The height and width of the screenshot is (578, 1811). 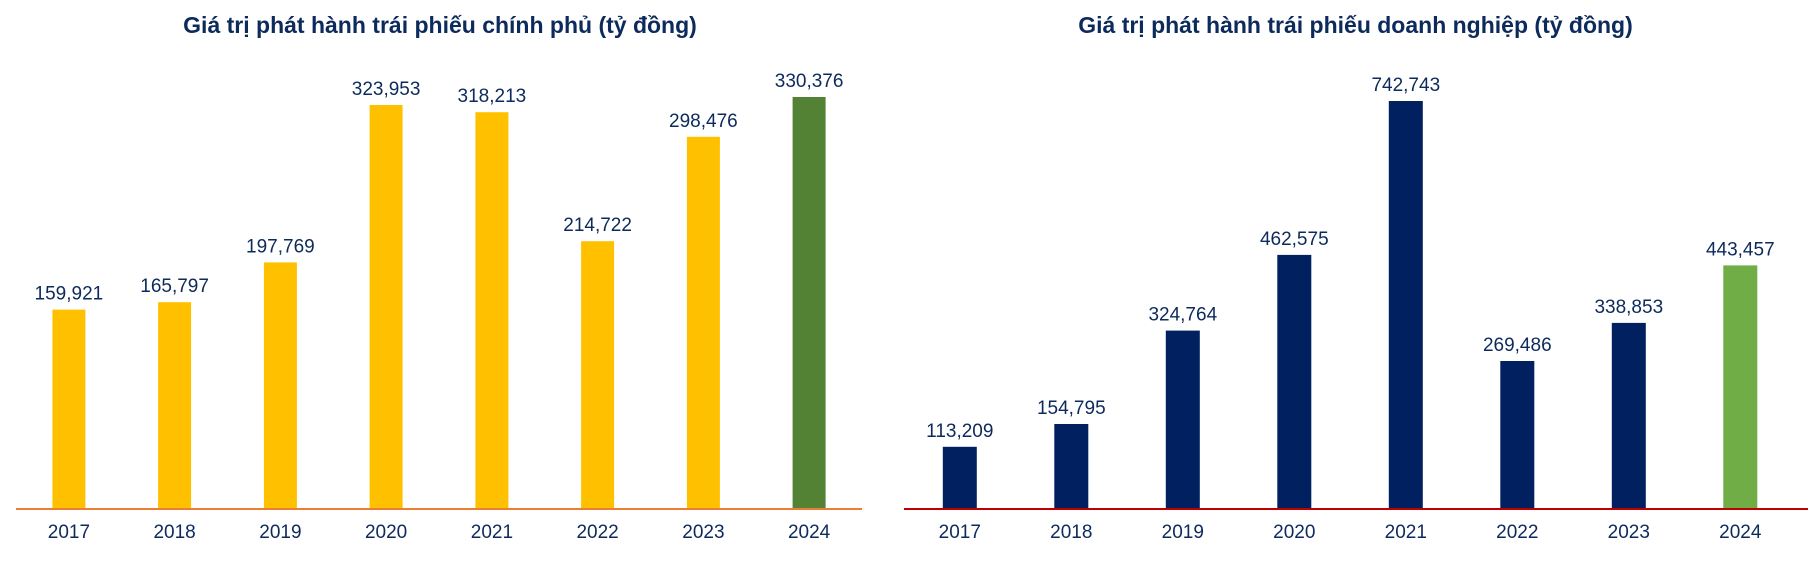 I want to click on value-label-2020: 462,575, so click(x=1294, y=239).